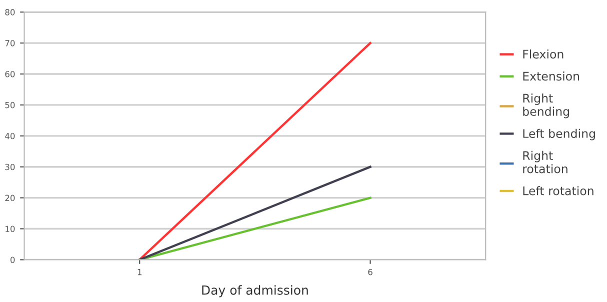 The width and height of the screenshot is (607, 302). I want to click on y-tick-label: 50, so click(10, 105).